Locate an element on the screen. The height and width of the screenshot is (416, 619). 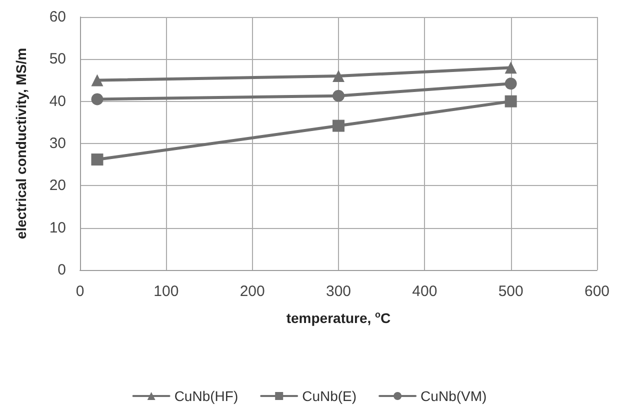
legend-label: CuNb(VM) is located at coordinates (453, 396).